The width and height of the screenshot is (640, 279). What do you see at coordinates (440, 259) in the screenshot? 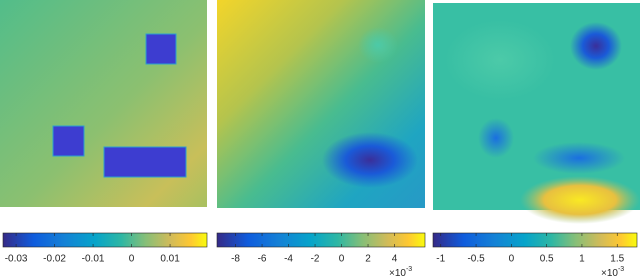
I see `tick-label: -1` at bounding box center [440, 259].